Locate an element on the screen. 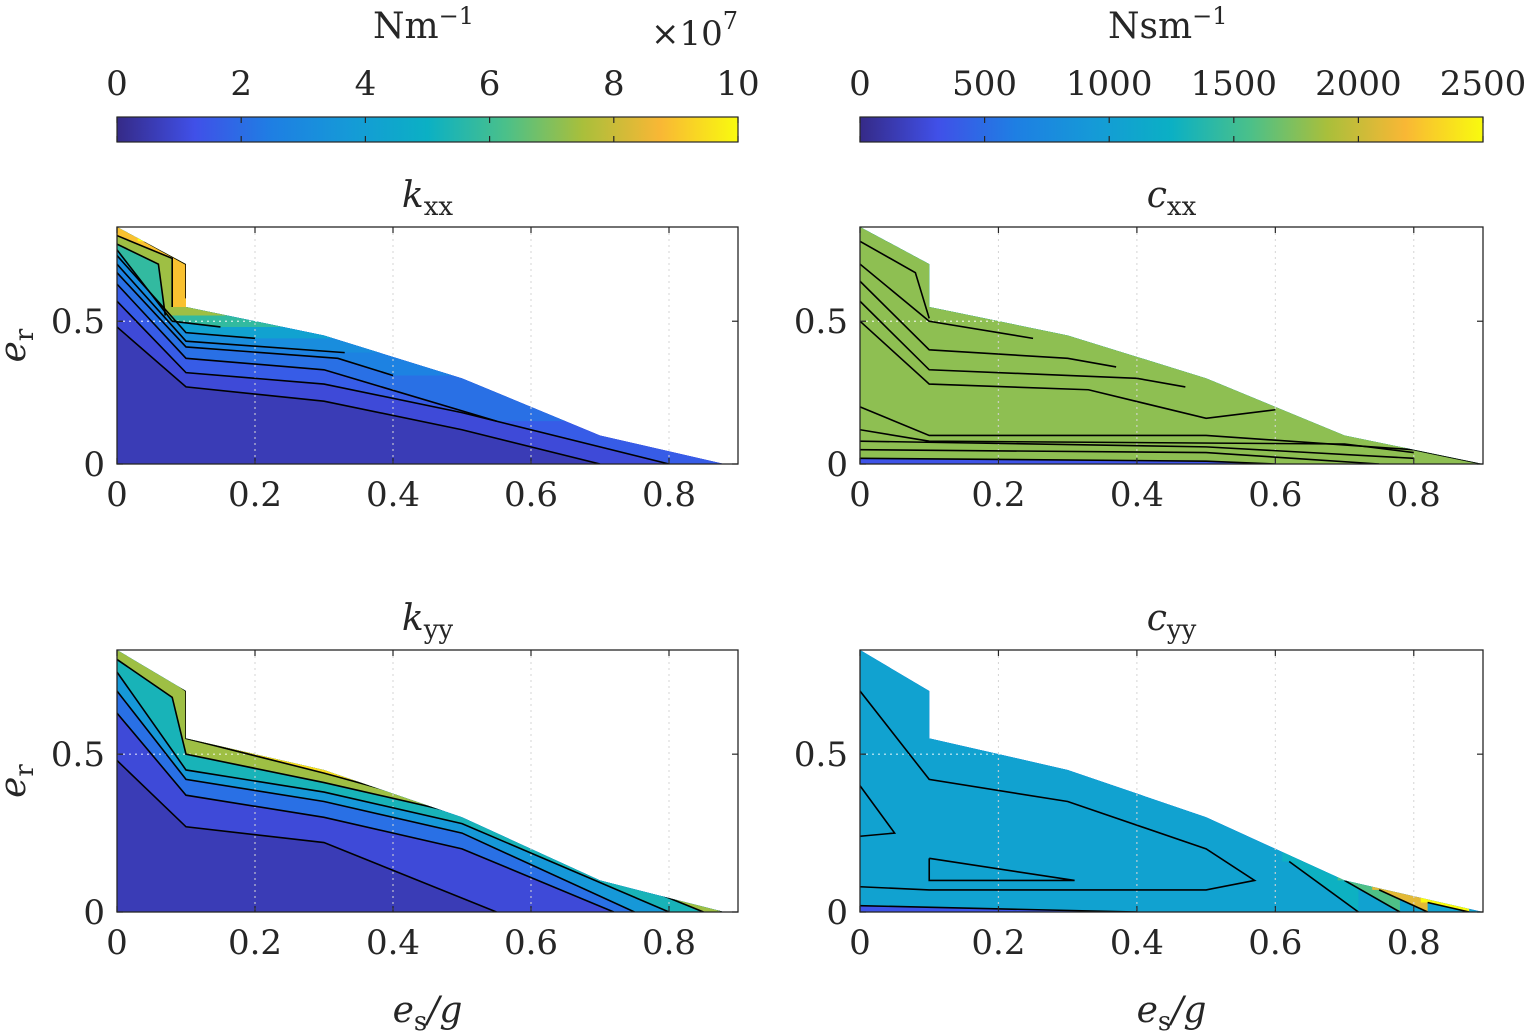  colorbar-tick-label: 1000 is located at coordinates (1109, 84).